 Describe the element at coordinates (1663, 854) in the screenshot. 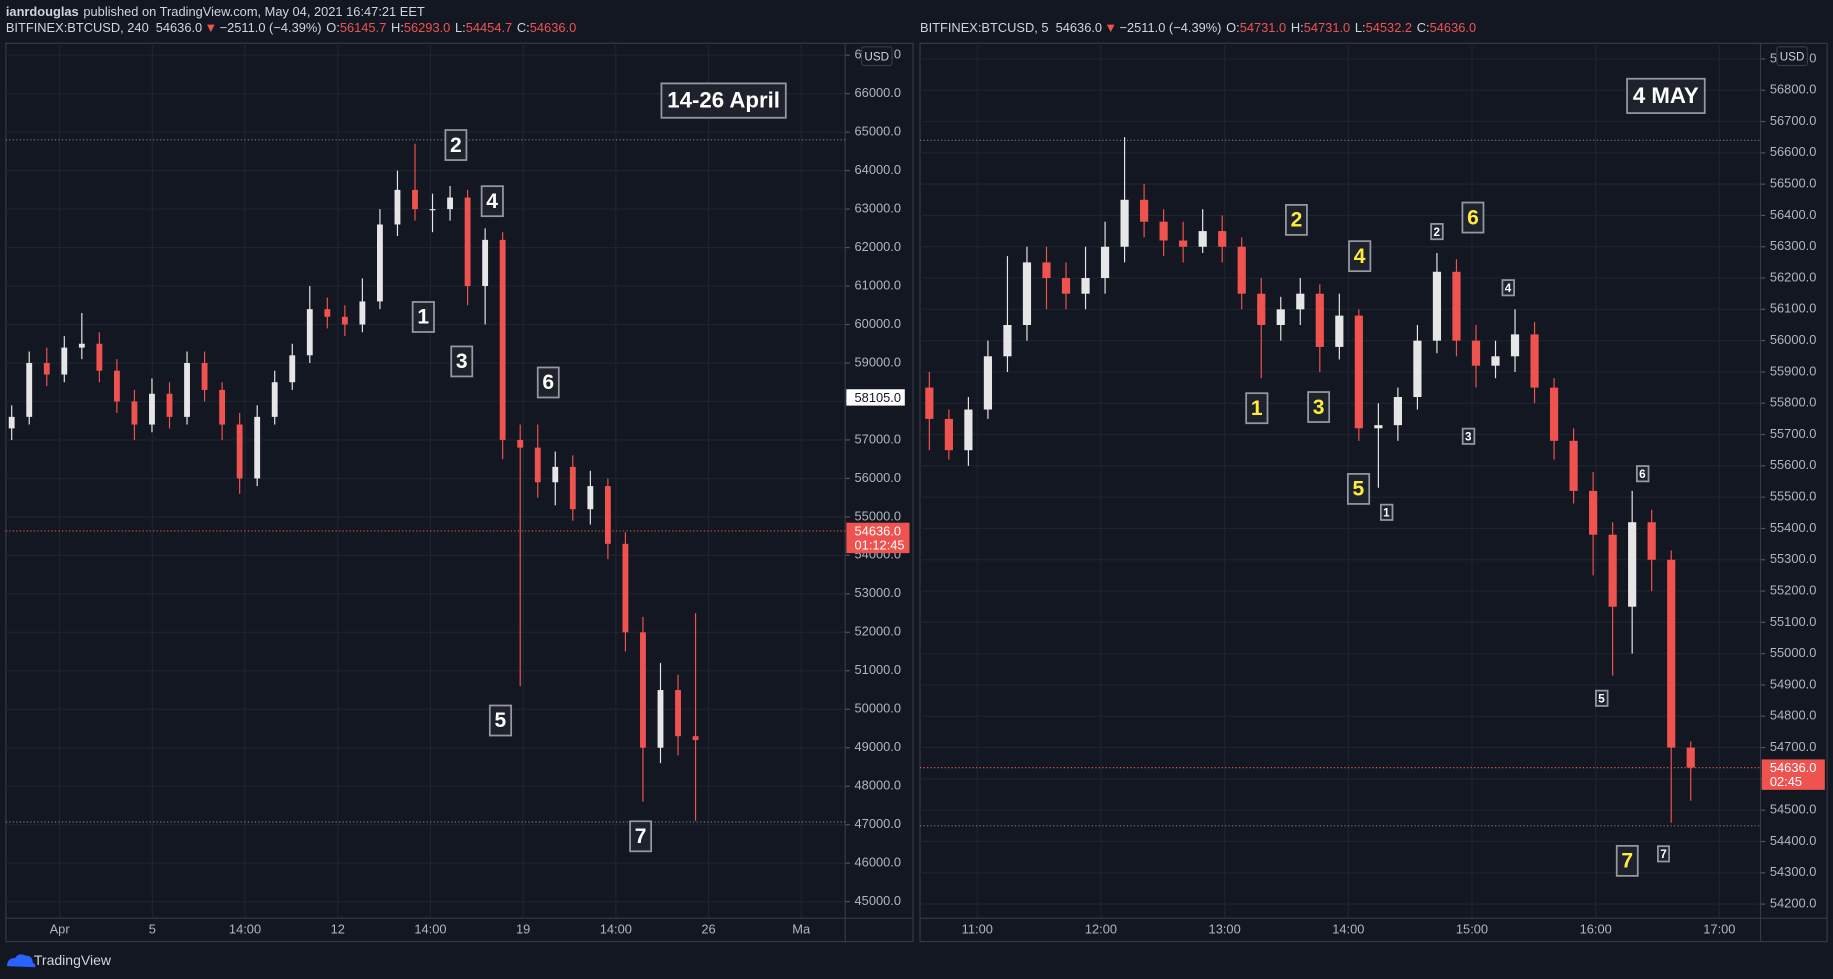

I see `sub-wave-label: 7` at that location.